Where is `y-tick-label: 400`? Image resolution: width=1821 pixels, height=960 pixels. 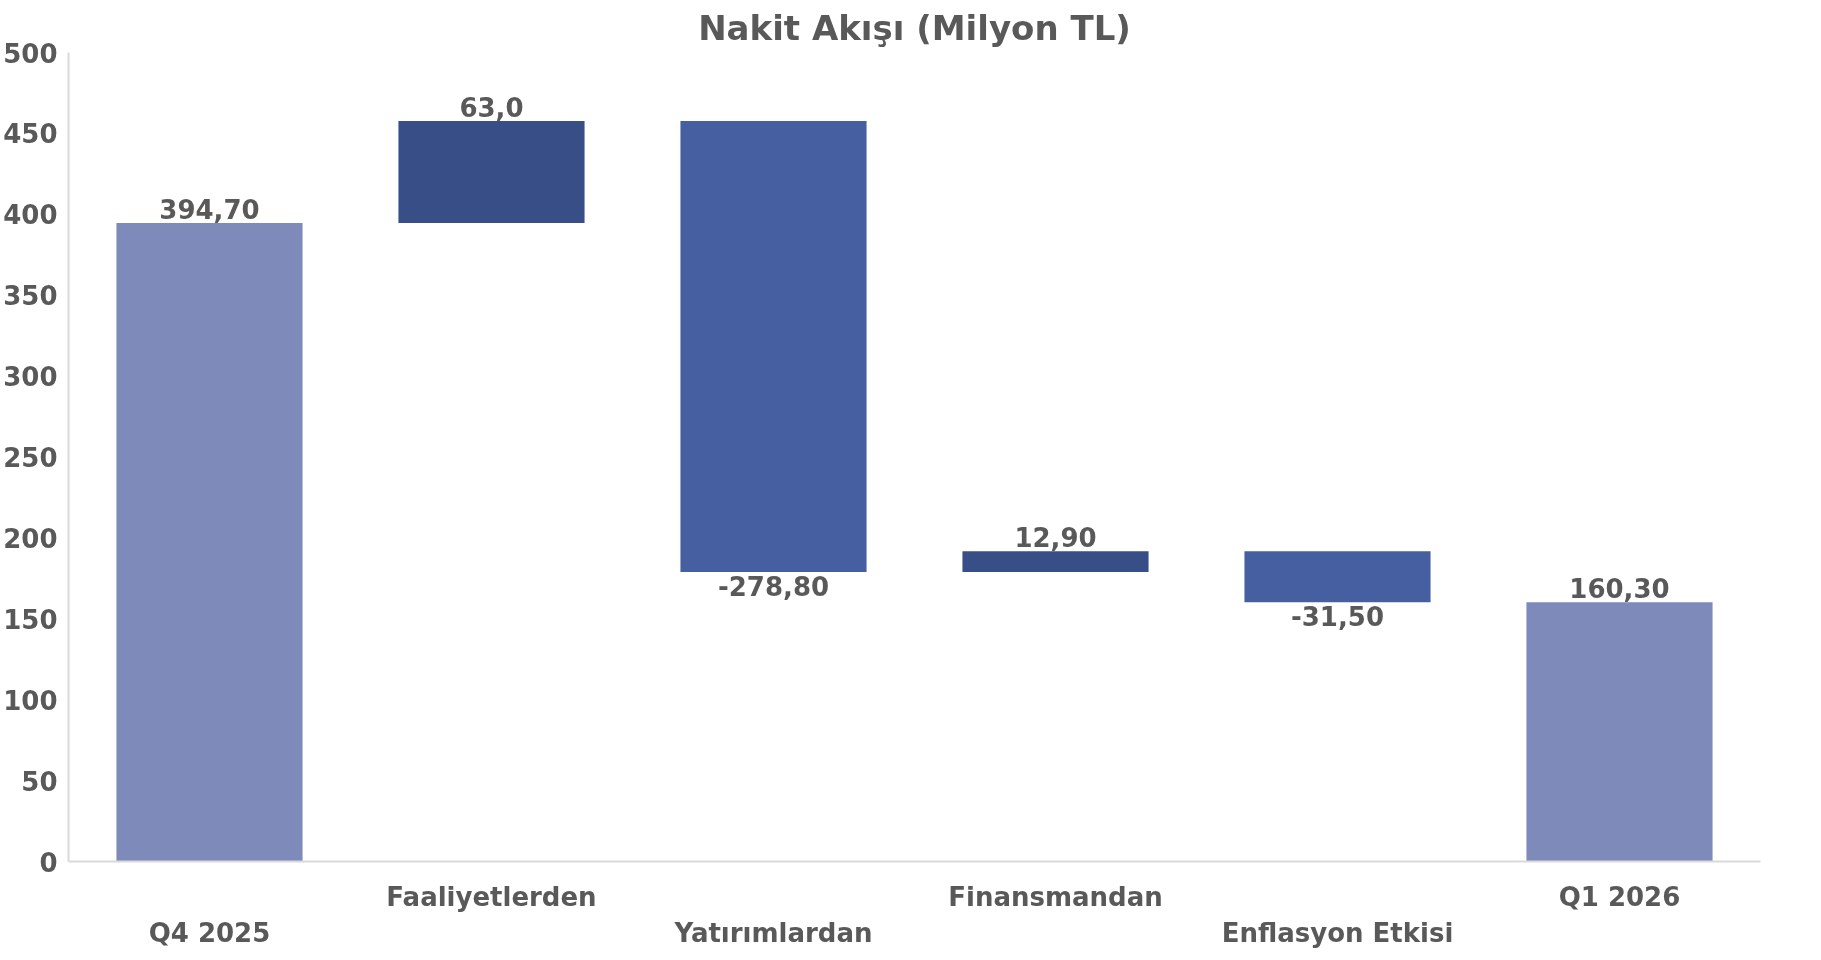
y-tick-label: 400 is located at coordinates (30, 215).